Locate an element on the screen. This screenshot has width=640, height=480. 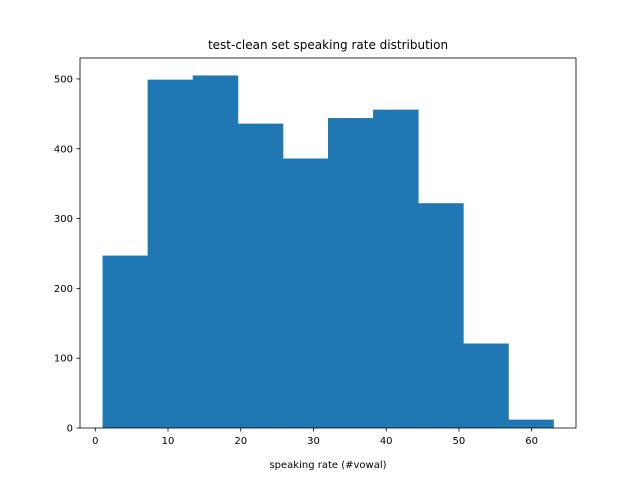
x-axis-ticks: 0 10 20 30 40 50 60 is located at coordinates (315, 437).